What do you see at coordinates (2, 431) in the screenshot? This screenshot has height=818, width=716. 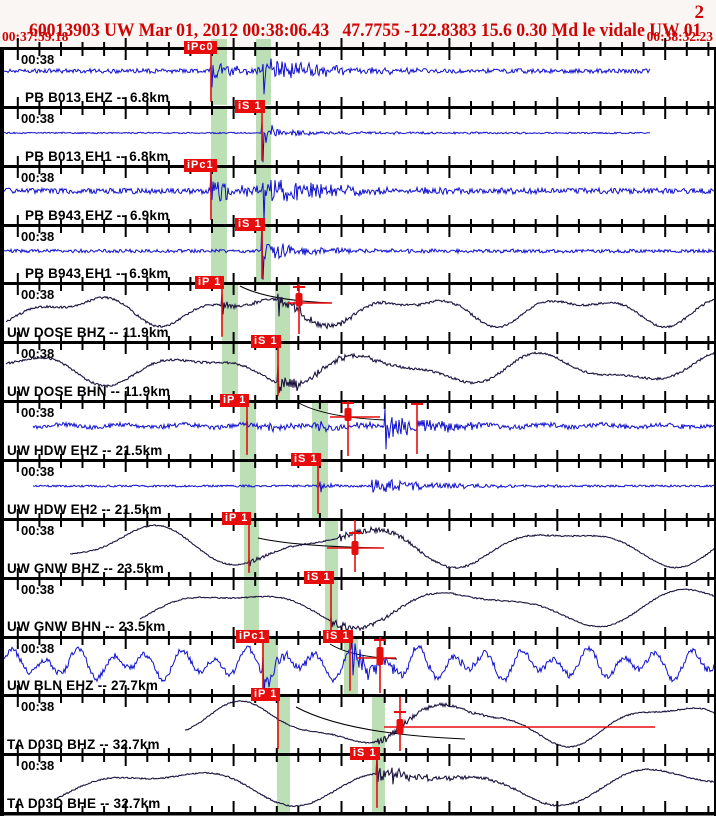 I see `plot-left-border` at bounding box center [2, 431].